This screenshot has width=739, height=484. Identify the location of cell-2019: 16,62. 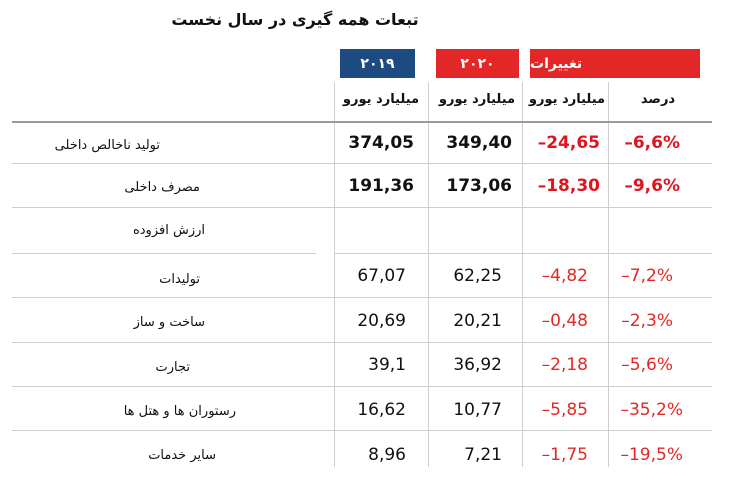
(381, 410).